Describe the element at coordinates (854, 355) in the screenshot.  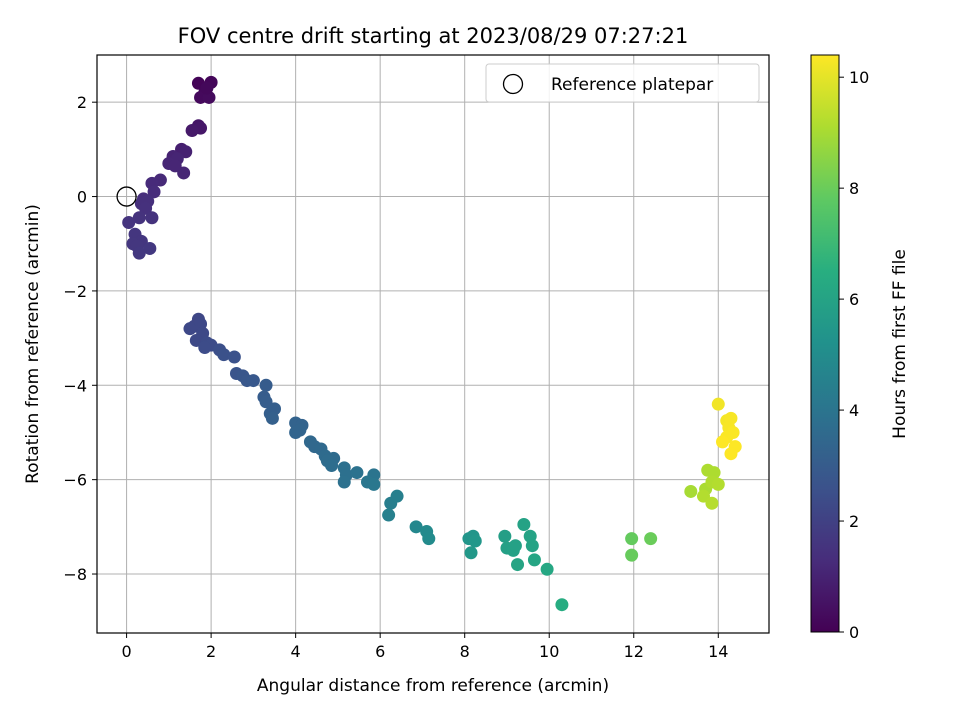
I see `colorbar-ticks: 0 2 4 6 8 10` at that location.